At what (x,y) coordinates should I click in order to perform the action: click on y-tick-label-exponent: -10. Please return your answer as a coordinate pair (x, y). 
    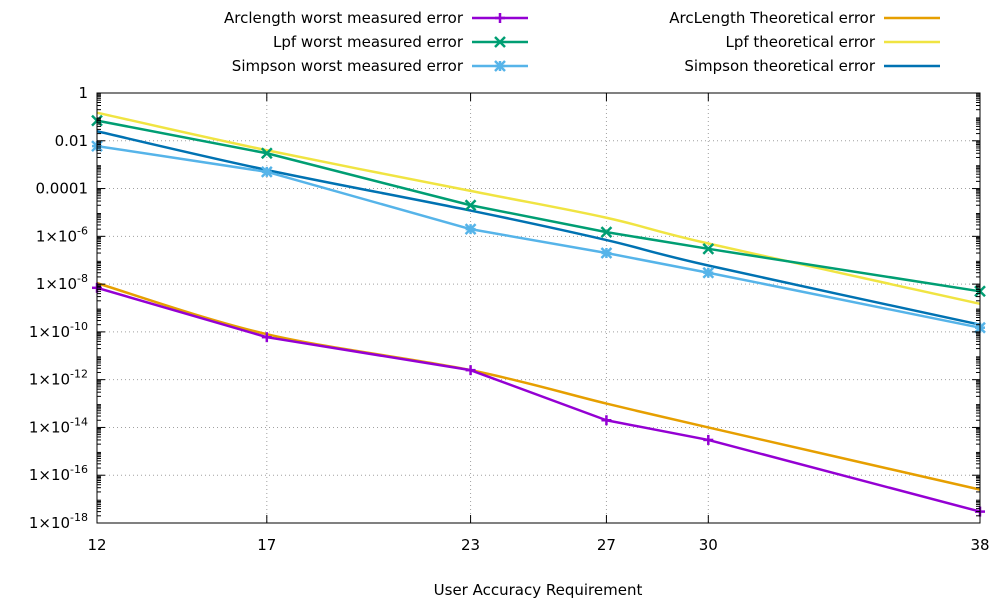
    Looking at the image, I should click on (79, 326).